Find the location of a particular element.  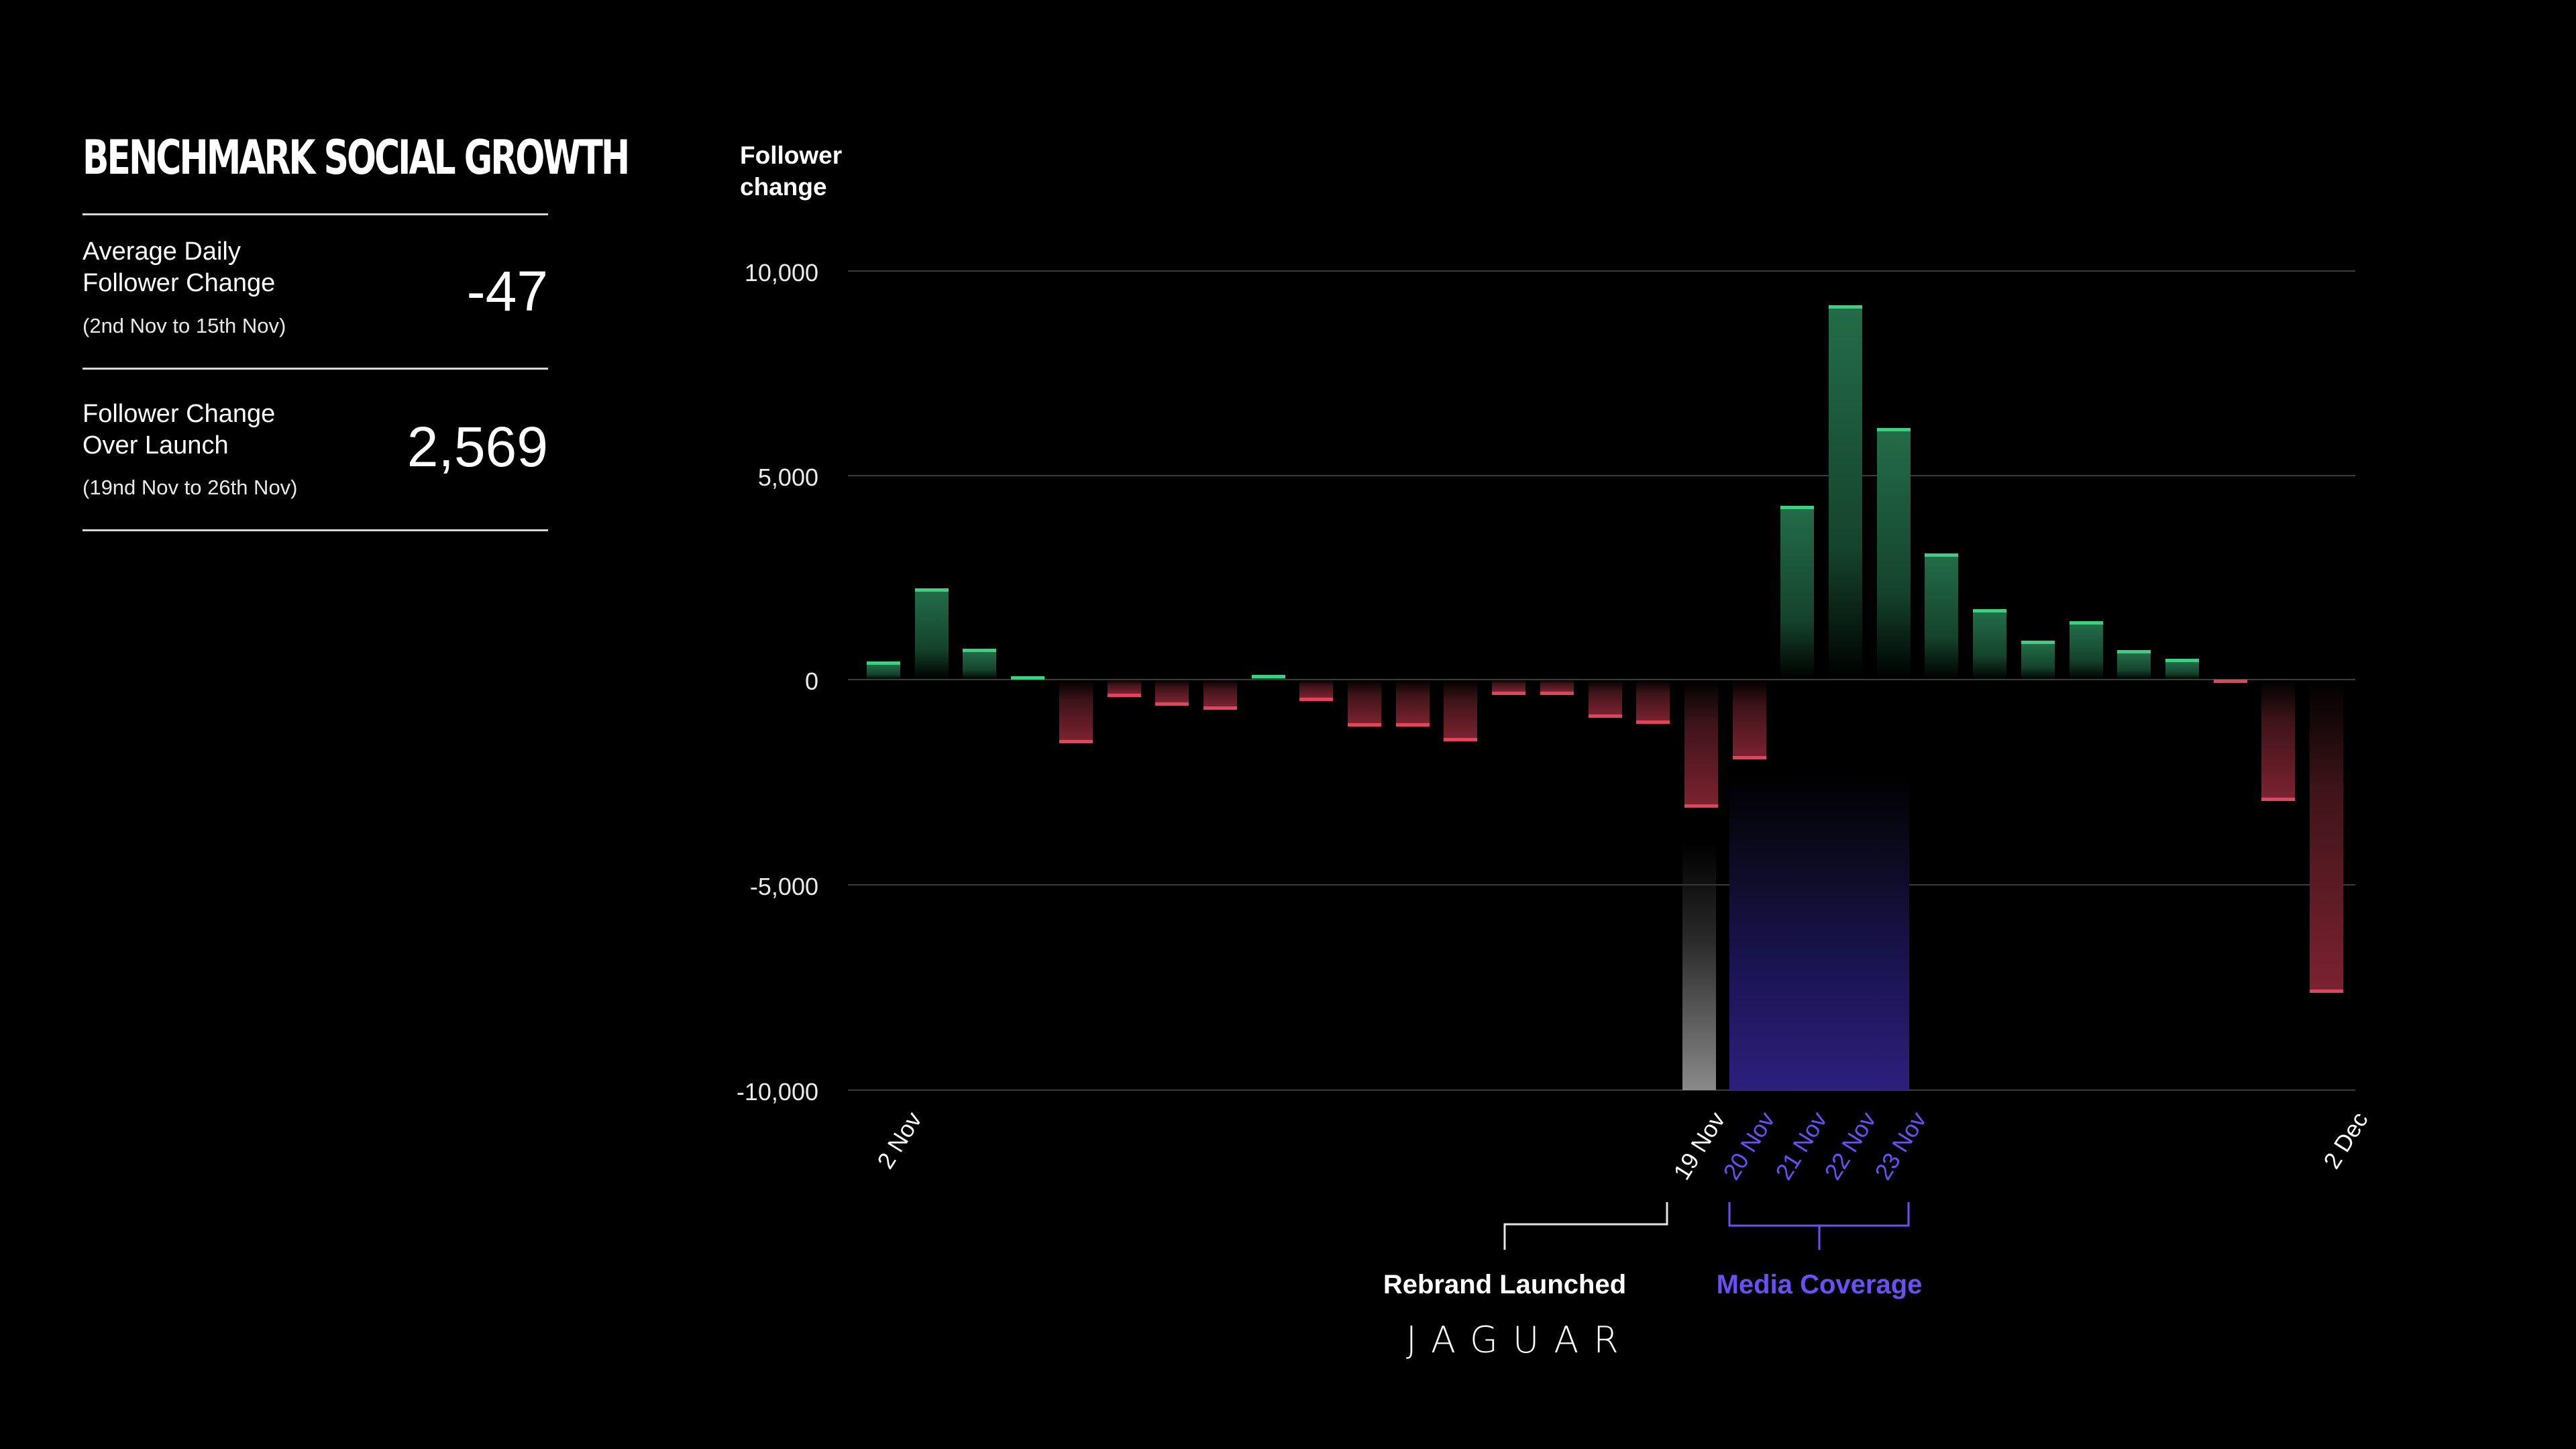

bar-10-nov is located at coordinates (1268, 677).